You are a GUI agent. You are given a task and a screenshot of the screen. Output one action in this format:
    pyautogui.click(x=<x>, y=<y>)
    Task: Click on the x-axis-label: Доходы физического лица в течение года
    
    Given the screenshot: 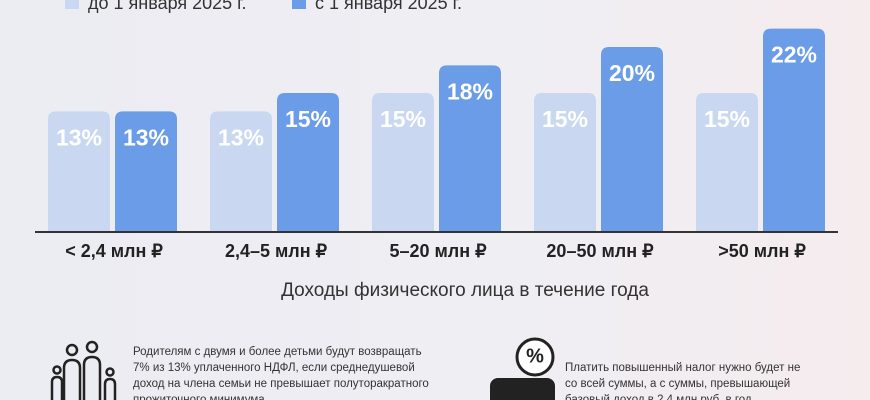 What is the action you would take?
    pyautogui.click(x=465, y=290)
    